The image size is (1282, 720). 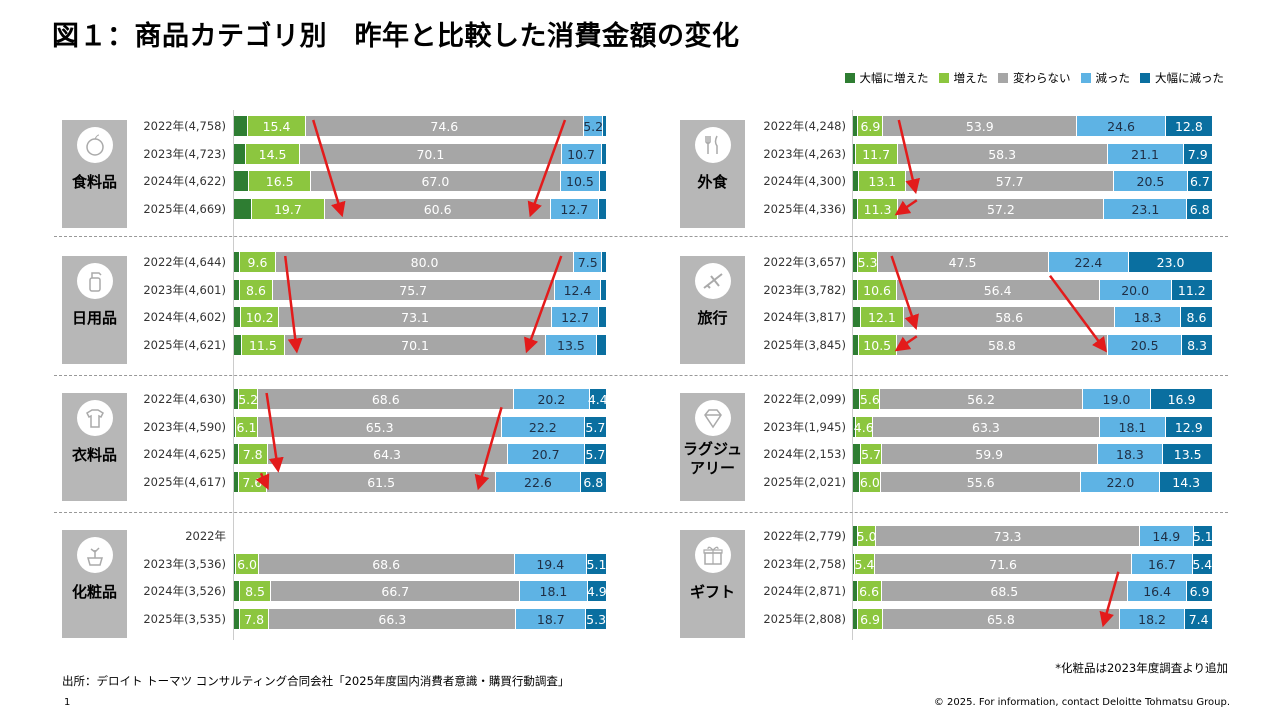 What do you see at coordinates (804, 345) in the screenshot?
I see `row-label: 2025年(3,845)` at bounding box center [804, 345].